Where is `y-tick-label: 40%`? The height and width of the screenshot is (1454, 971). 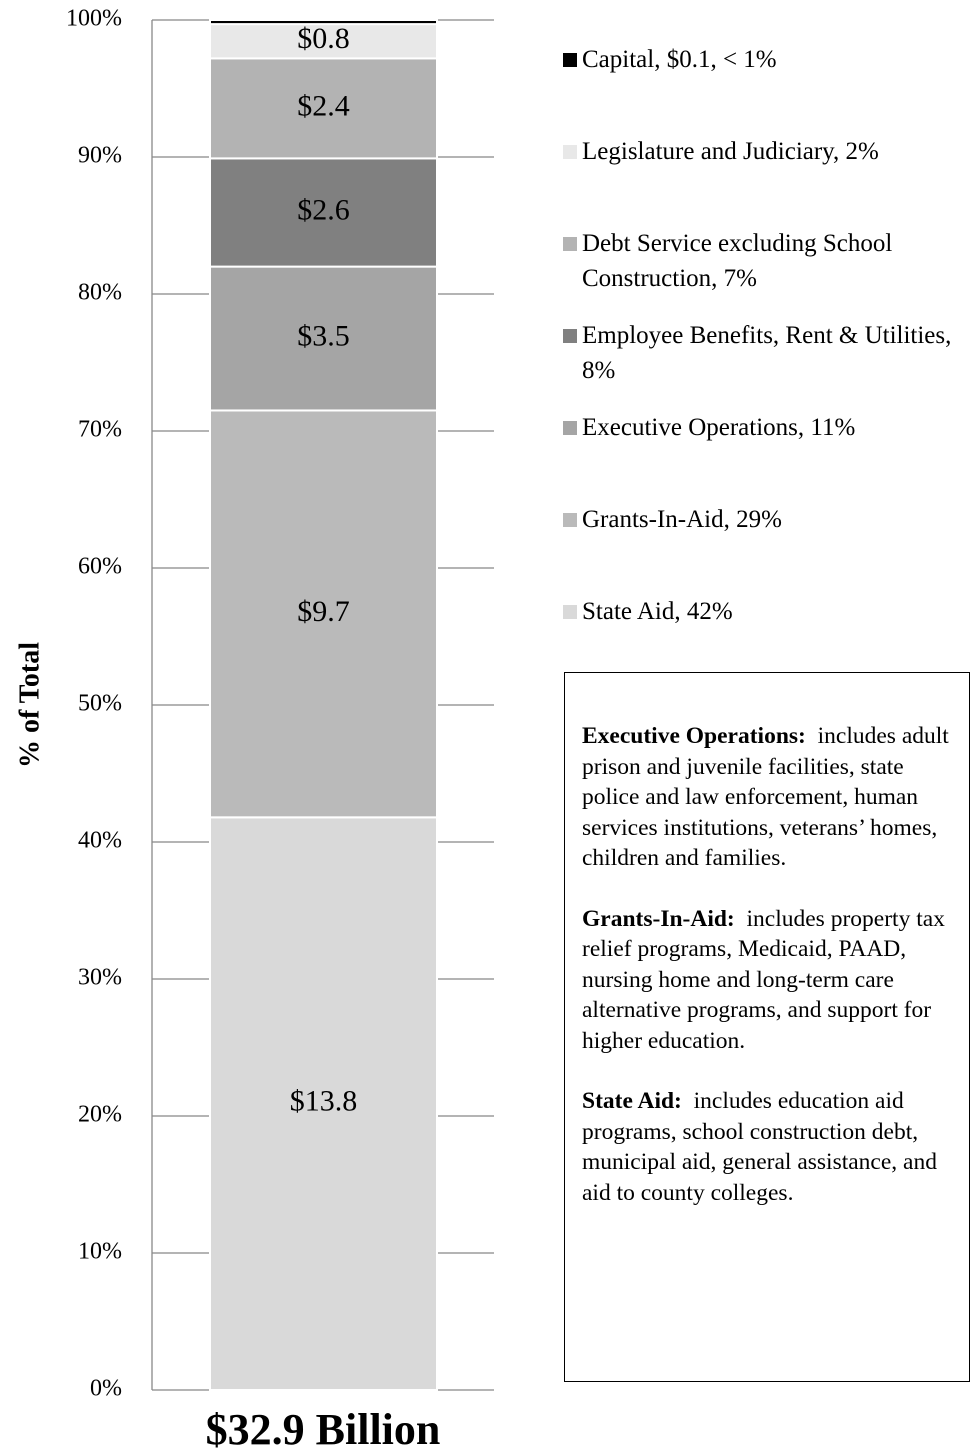
y-tick-label: 40% is located at coordinates (100, 841).